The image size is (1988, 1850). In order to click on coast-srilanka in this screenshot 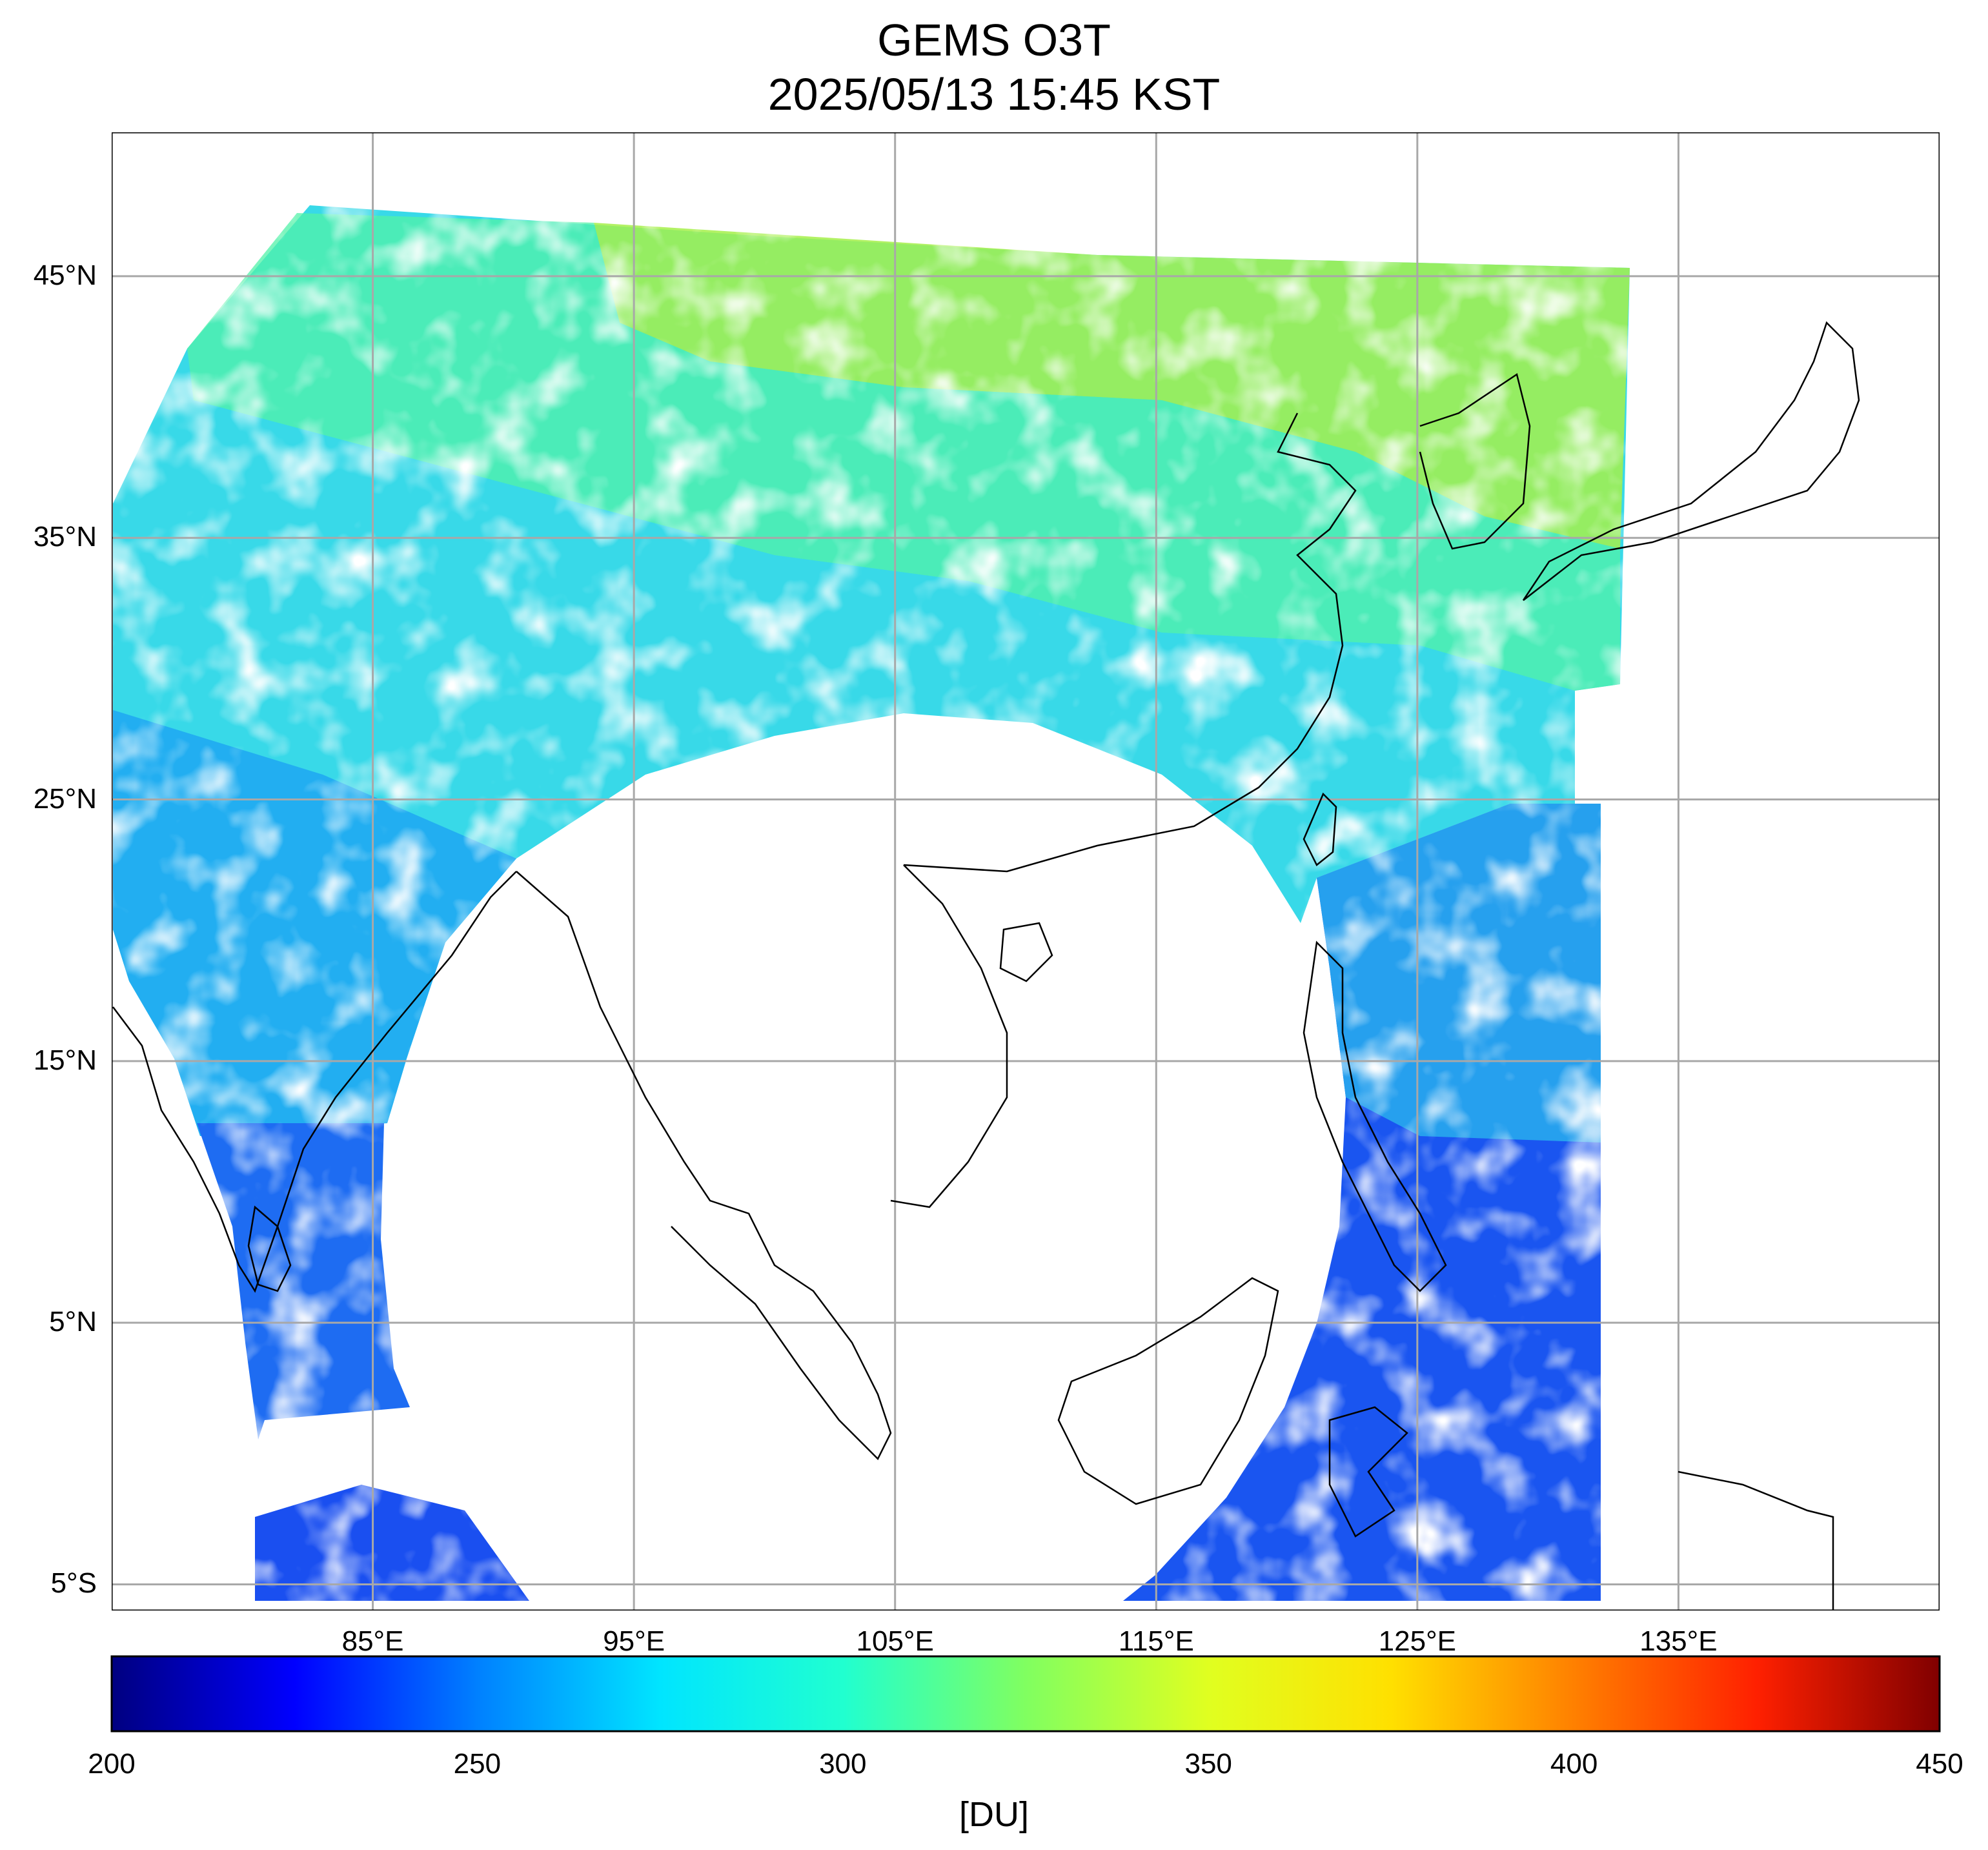, I will do `click(269, 1248)`.